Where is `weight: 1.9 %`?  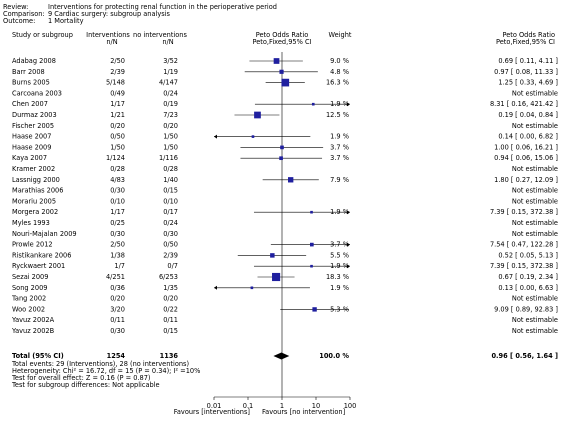 weight: 1.9 % is located at coordinates (339, 288).